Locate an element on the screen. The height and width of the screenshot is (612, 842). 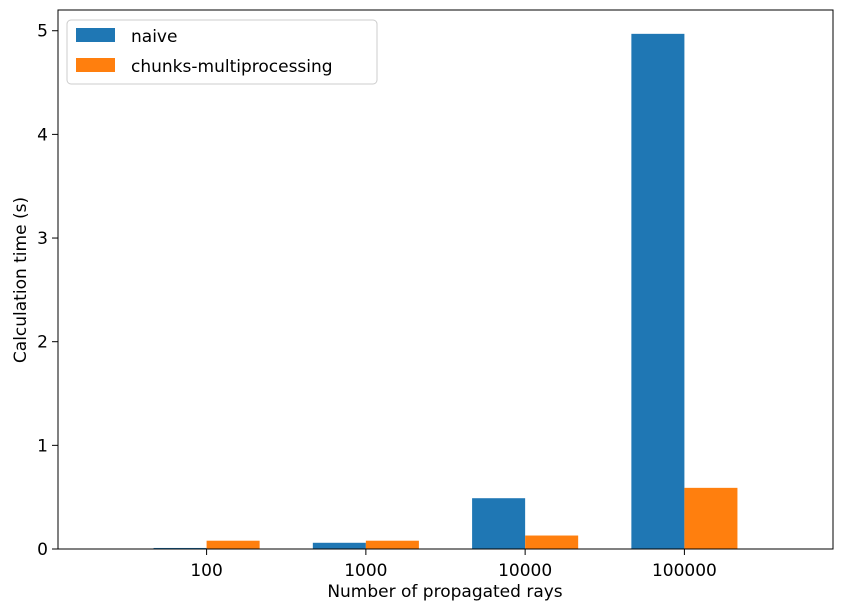
y-axis: 0 1 2 3 4 5 is located at coordinates (47, 291).